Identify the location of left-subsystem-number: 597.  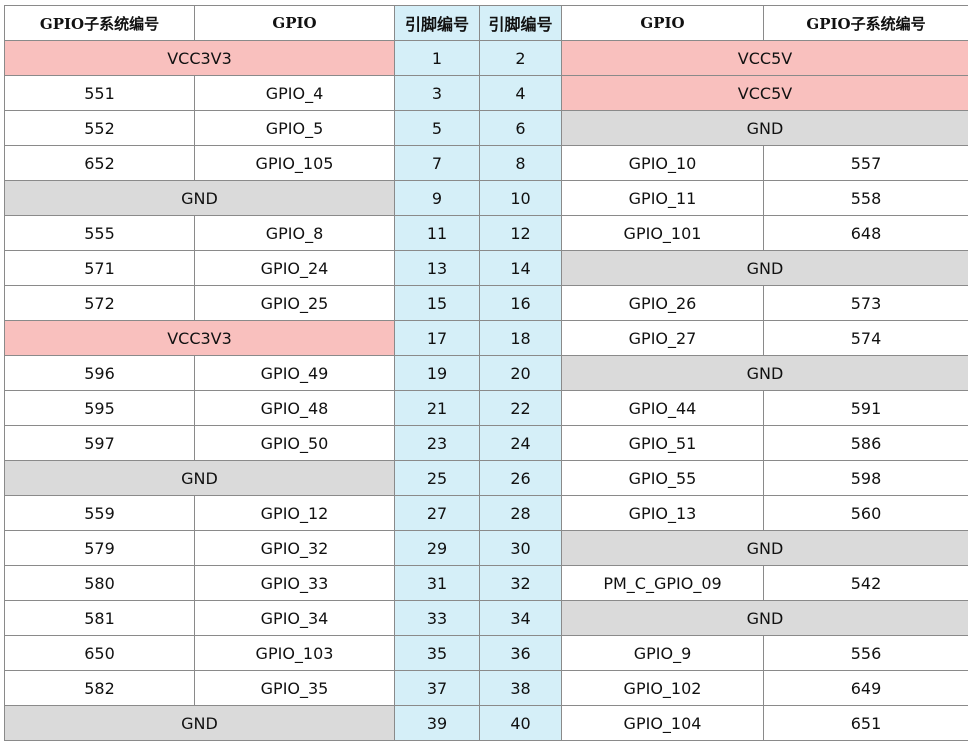
(99, 443).